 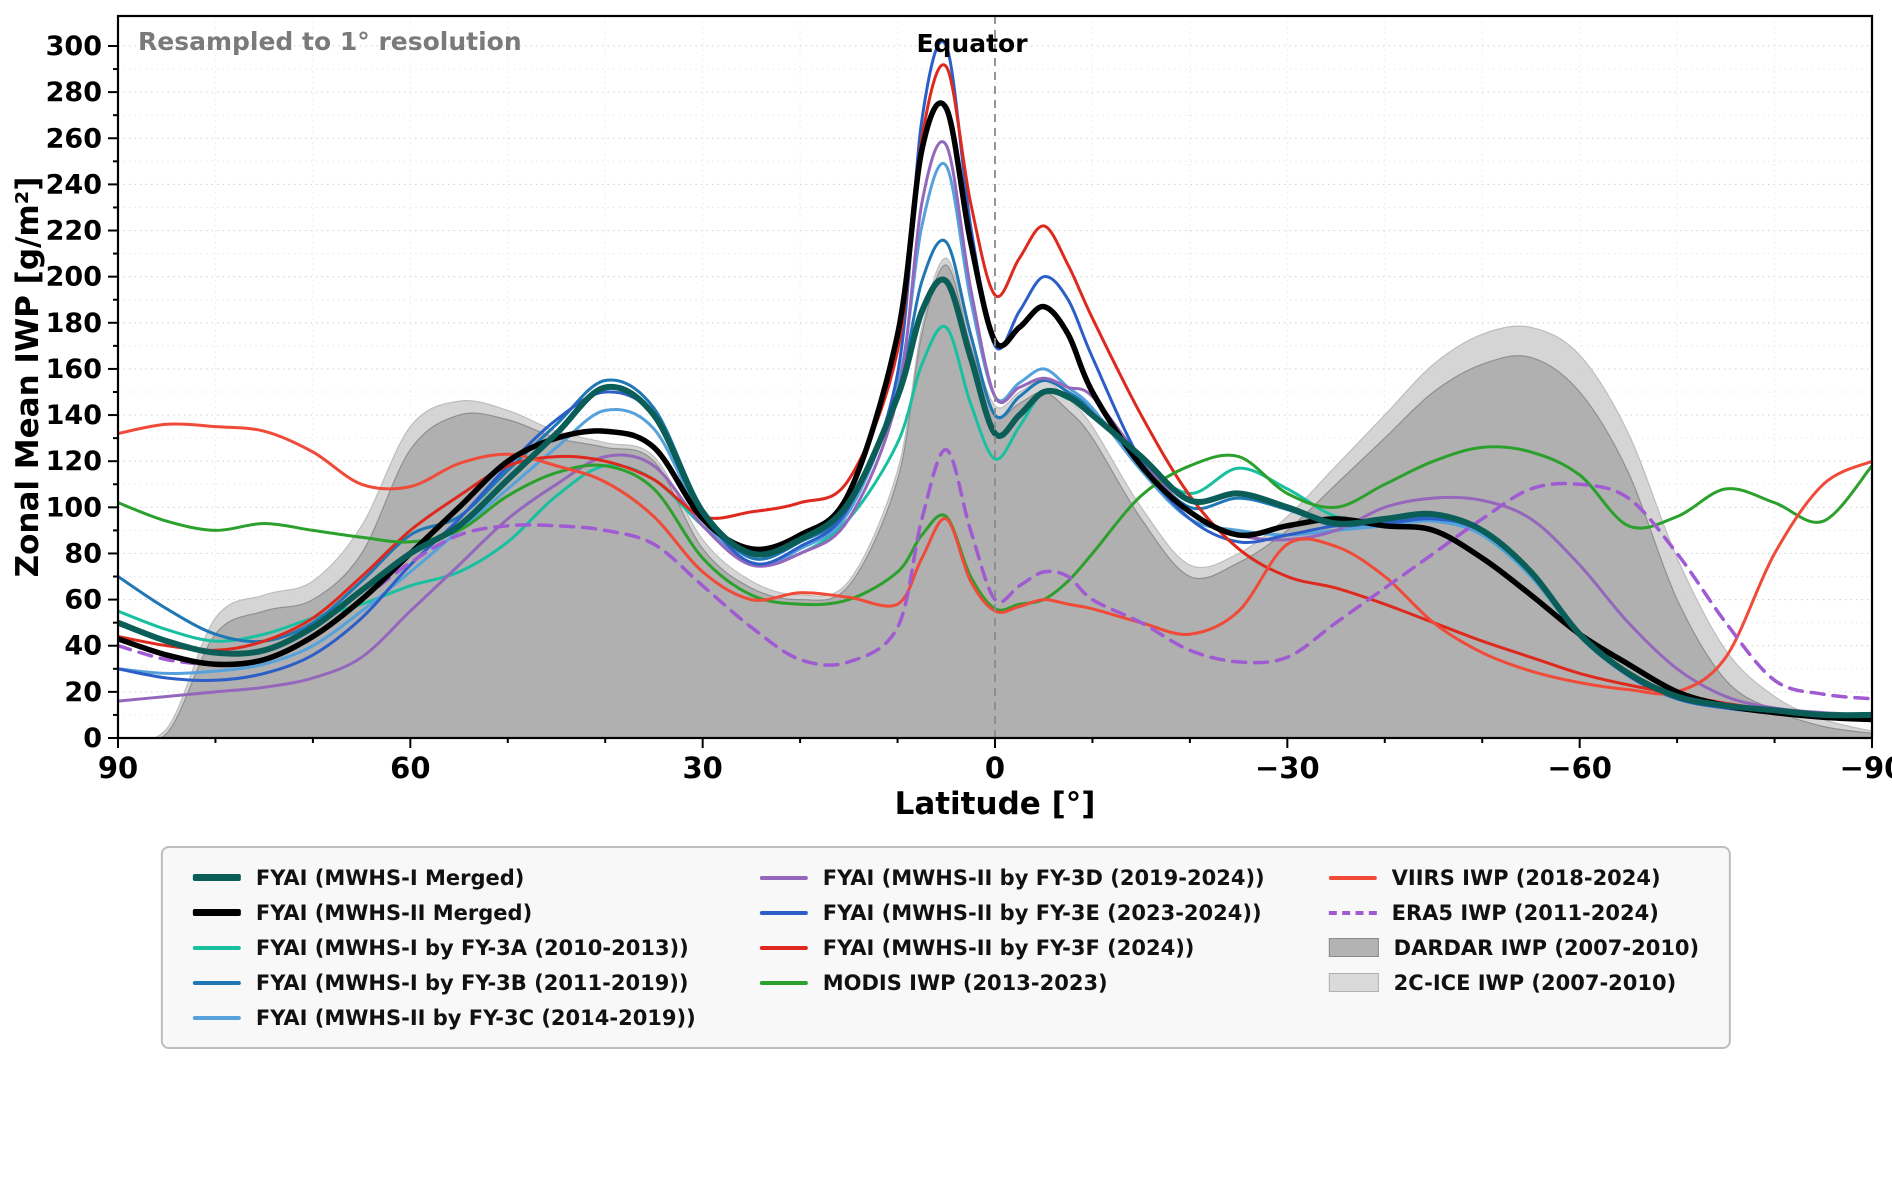 What do you see at coordinates (1866, 768) in the screenshot?
I see `x-tick-label: −90` at bounding box center [1866, 768].